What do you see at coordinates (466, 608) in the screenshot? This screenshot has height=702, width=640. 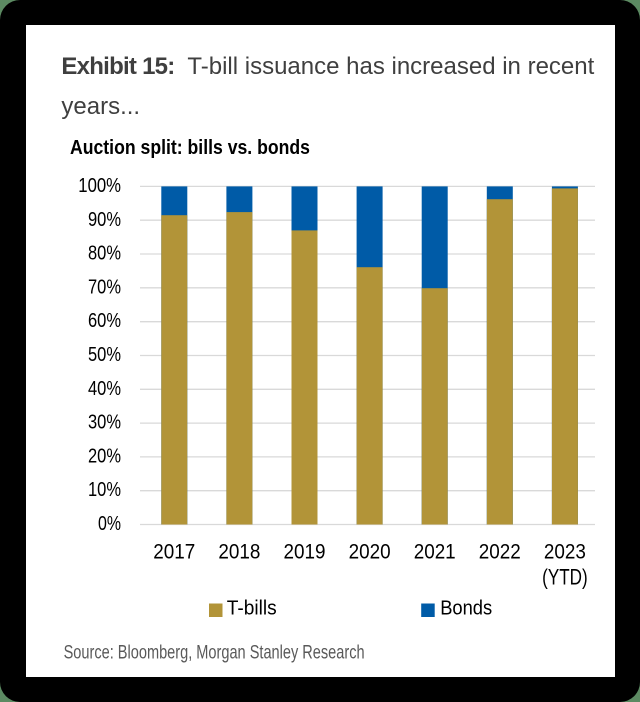 I see `svg-text: Bonds` at bounding box center [466, 608].